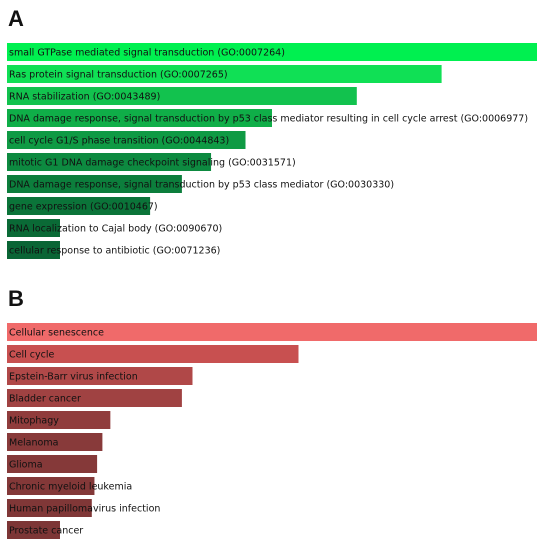  What do you see at coordinates (33, 443) in the screenshot?
I see `bar-label: Melanoma` at bounding box center [33, 443].